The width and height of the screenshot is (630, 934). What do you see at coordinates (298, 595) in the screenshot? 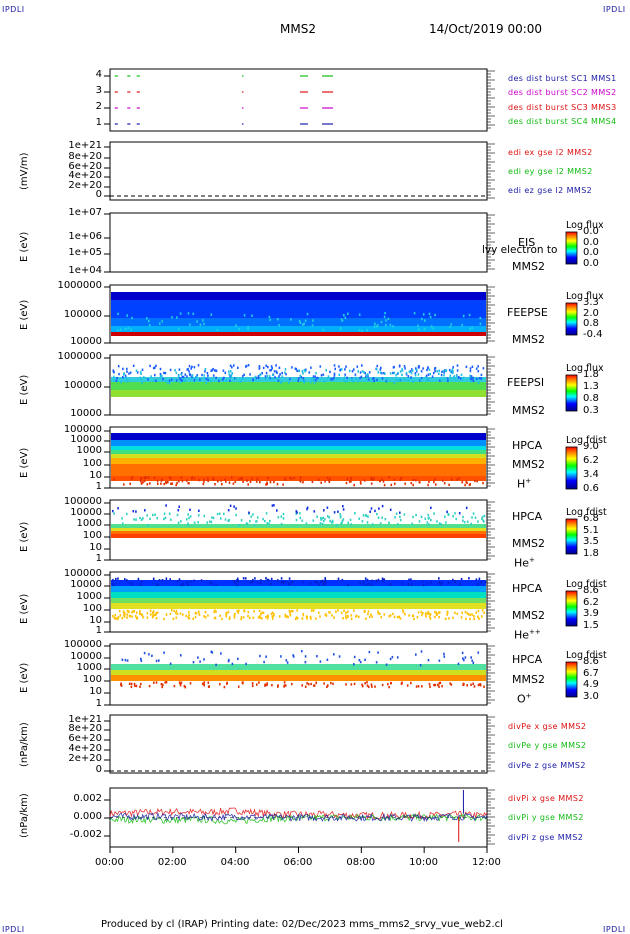
I see `heatmap-band` at bounding box center [298, 595].